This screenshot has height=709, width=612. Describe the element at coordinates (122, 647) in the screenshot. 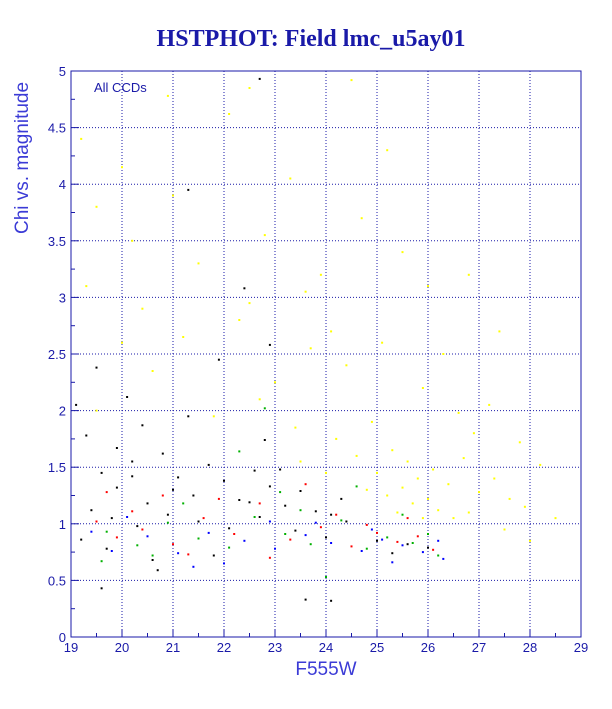

I see `x-tick-label: 20` at that location.